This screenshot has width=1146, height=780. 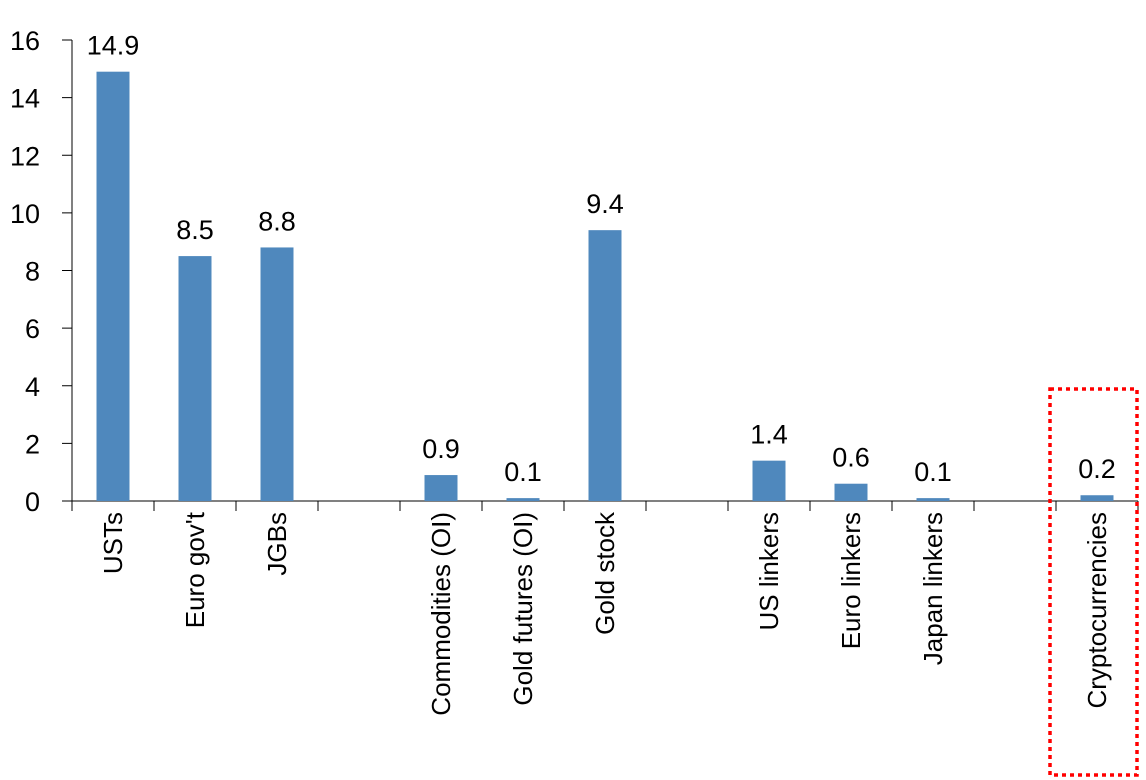 I want to click on category-label: USTs, so click(x=113, y=543).